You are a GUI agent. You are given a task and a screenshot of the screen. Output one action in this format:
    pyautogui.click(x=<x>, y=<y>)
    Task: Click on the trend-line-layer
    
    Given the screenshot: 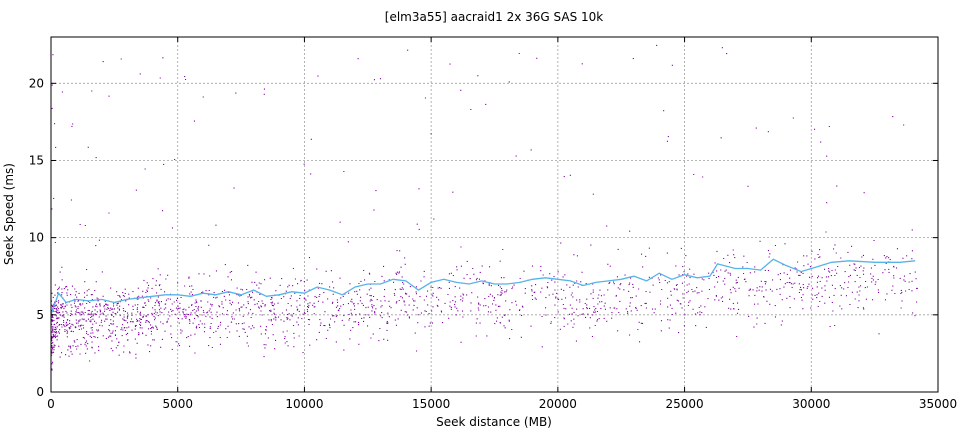 What is the action you would take?
    pyautogui.click(x=483, y=287)
    